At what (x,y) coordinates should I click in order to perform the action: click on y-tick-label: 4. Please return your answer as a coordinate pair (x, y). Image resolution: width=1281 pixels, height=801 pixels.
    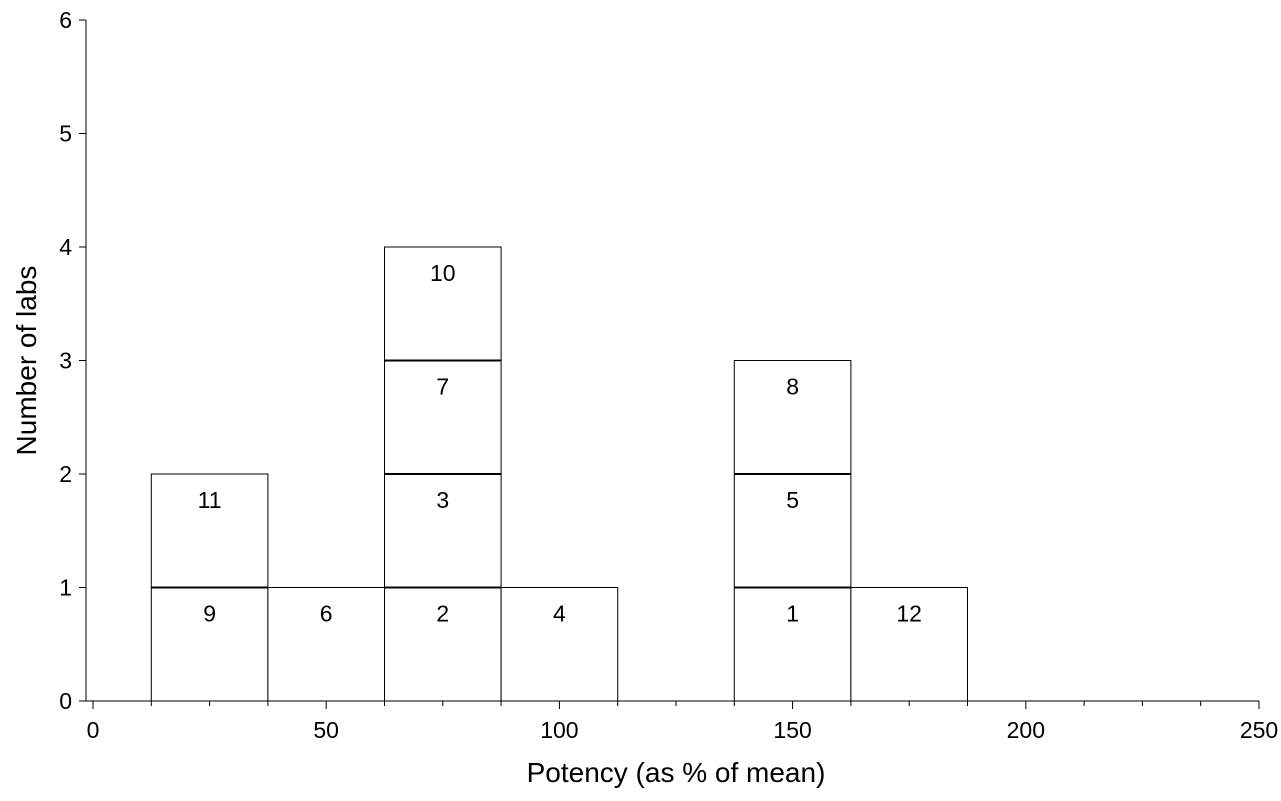
    Looking at the image, I should click on (65, 247).